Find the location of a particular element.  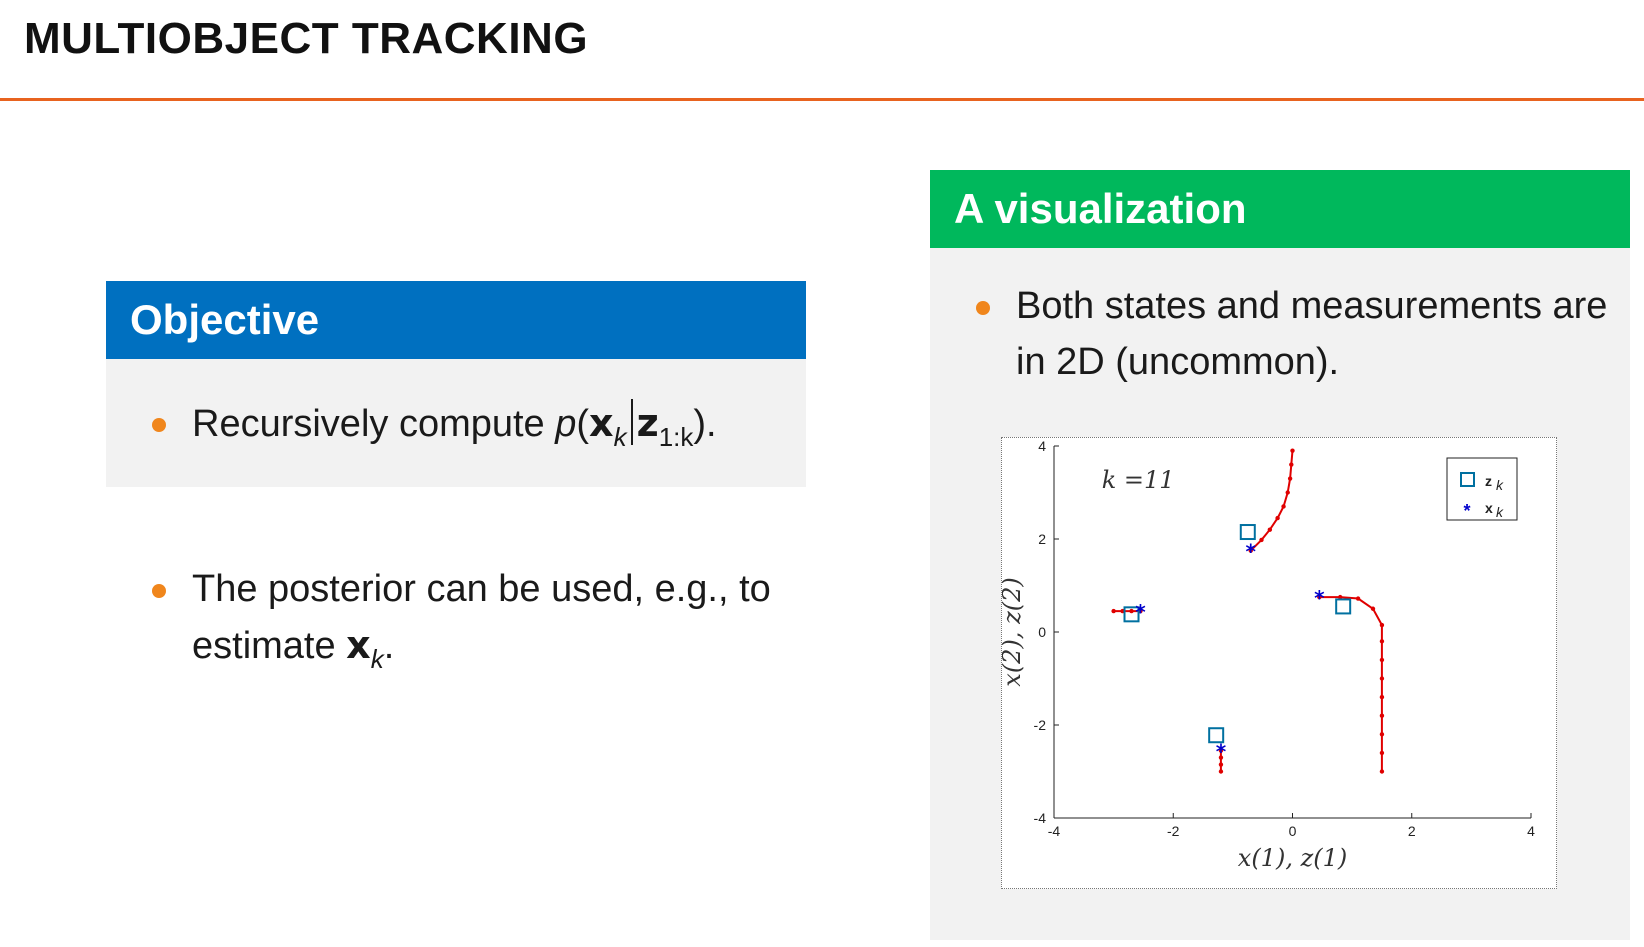

legend-label-z: z is located at coordinates (1488, 481).